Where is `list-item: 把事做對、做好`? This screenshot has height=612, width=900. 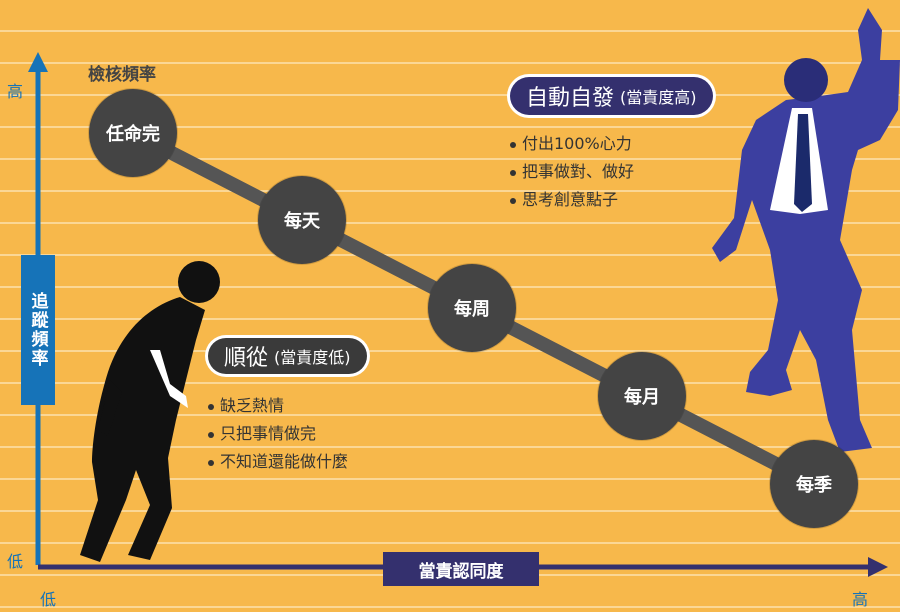 list-item: 把事做對、做好 is located at coordinates (572, 172).